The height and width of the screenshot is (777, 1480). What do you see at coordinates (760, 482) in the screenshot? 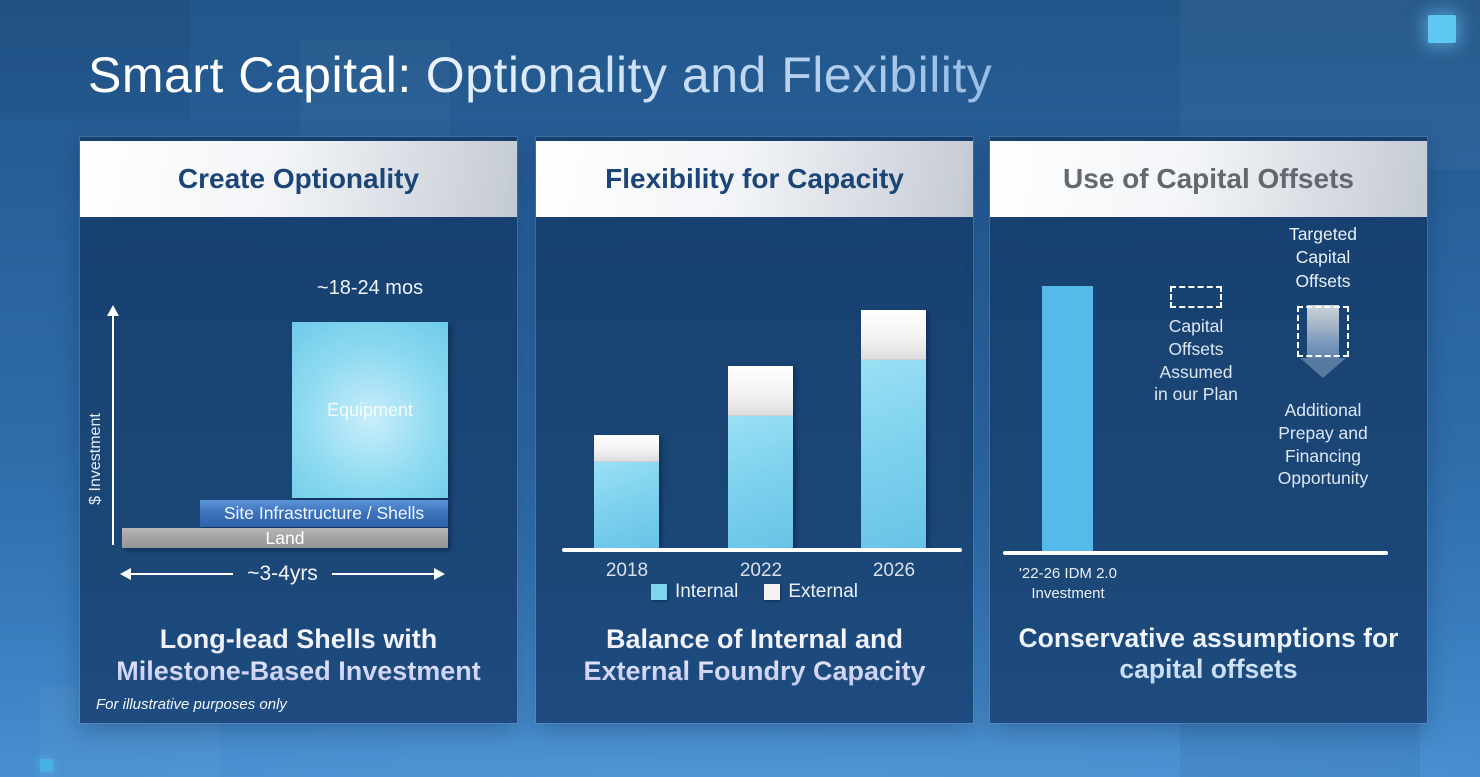
I see `bar-2022-internal-segment` at bounding box center [760, 482].